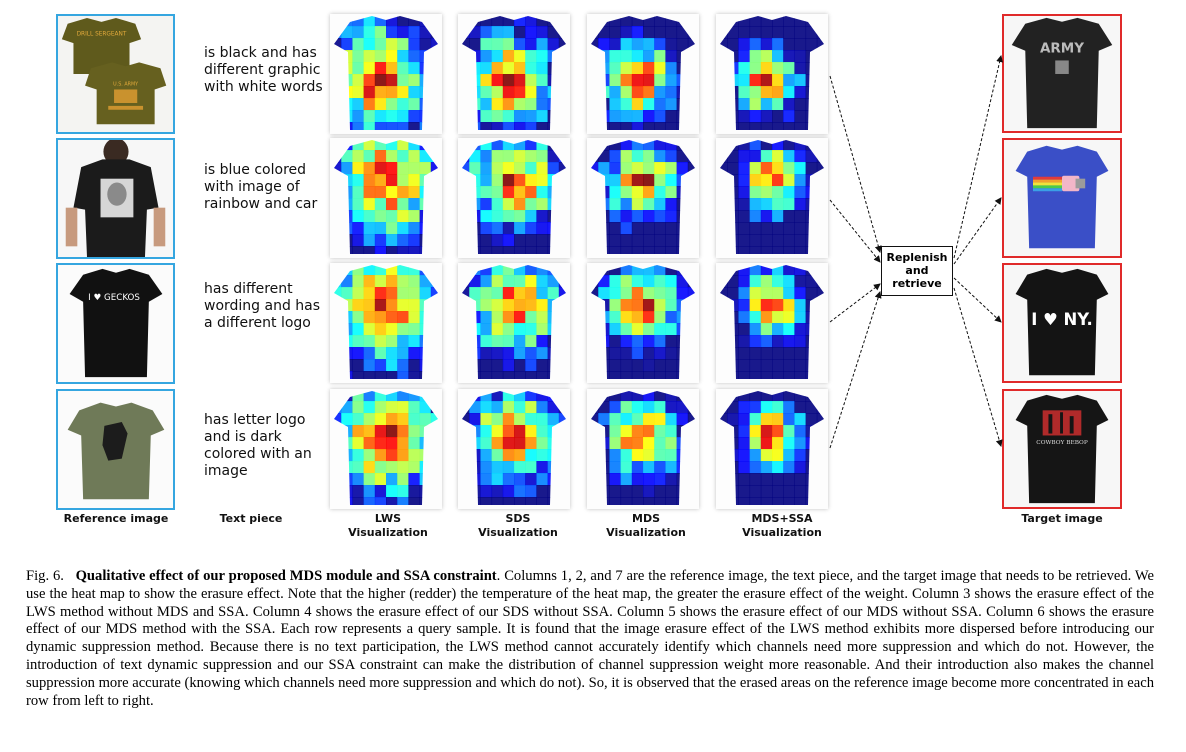 This screenshot has height=752, width=1186. I want to click on label-reference: Reference image, so click(116, 519).